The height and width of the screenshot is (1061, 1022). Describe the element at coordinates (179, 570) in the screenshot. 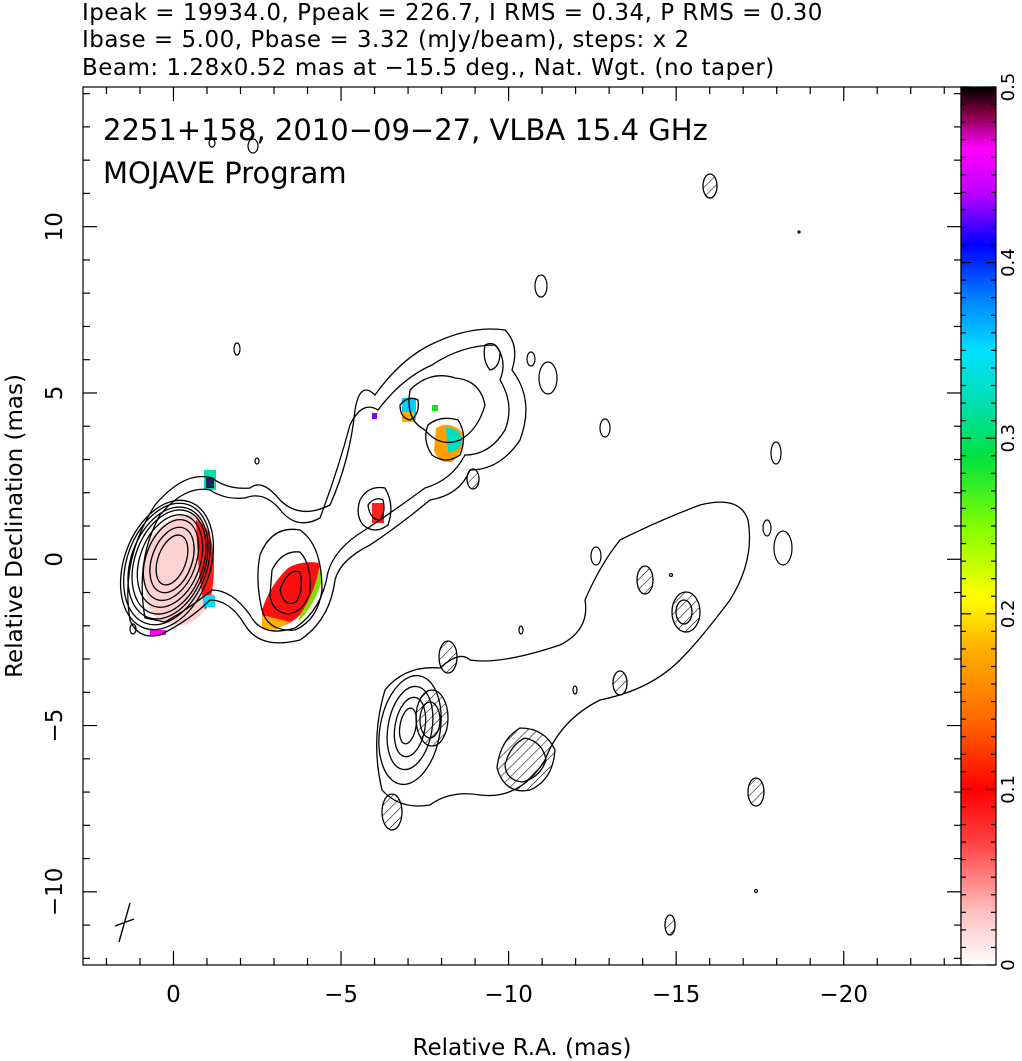

I see `pol-patch-core` at that location.